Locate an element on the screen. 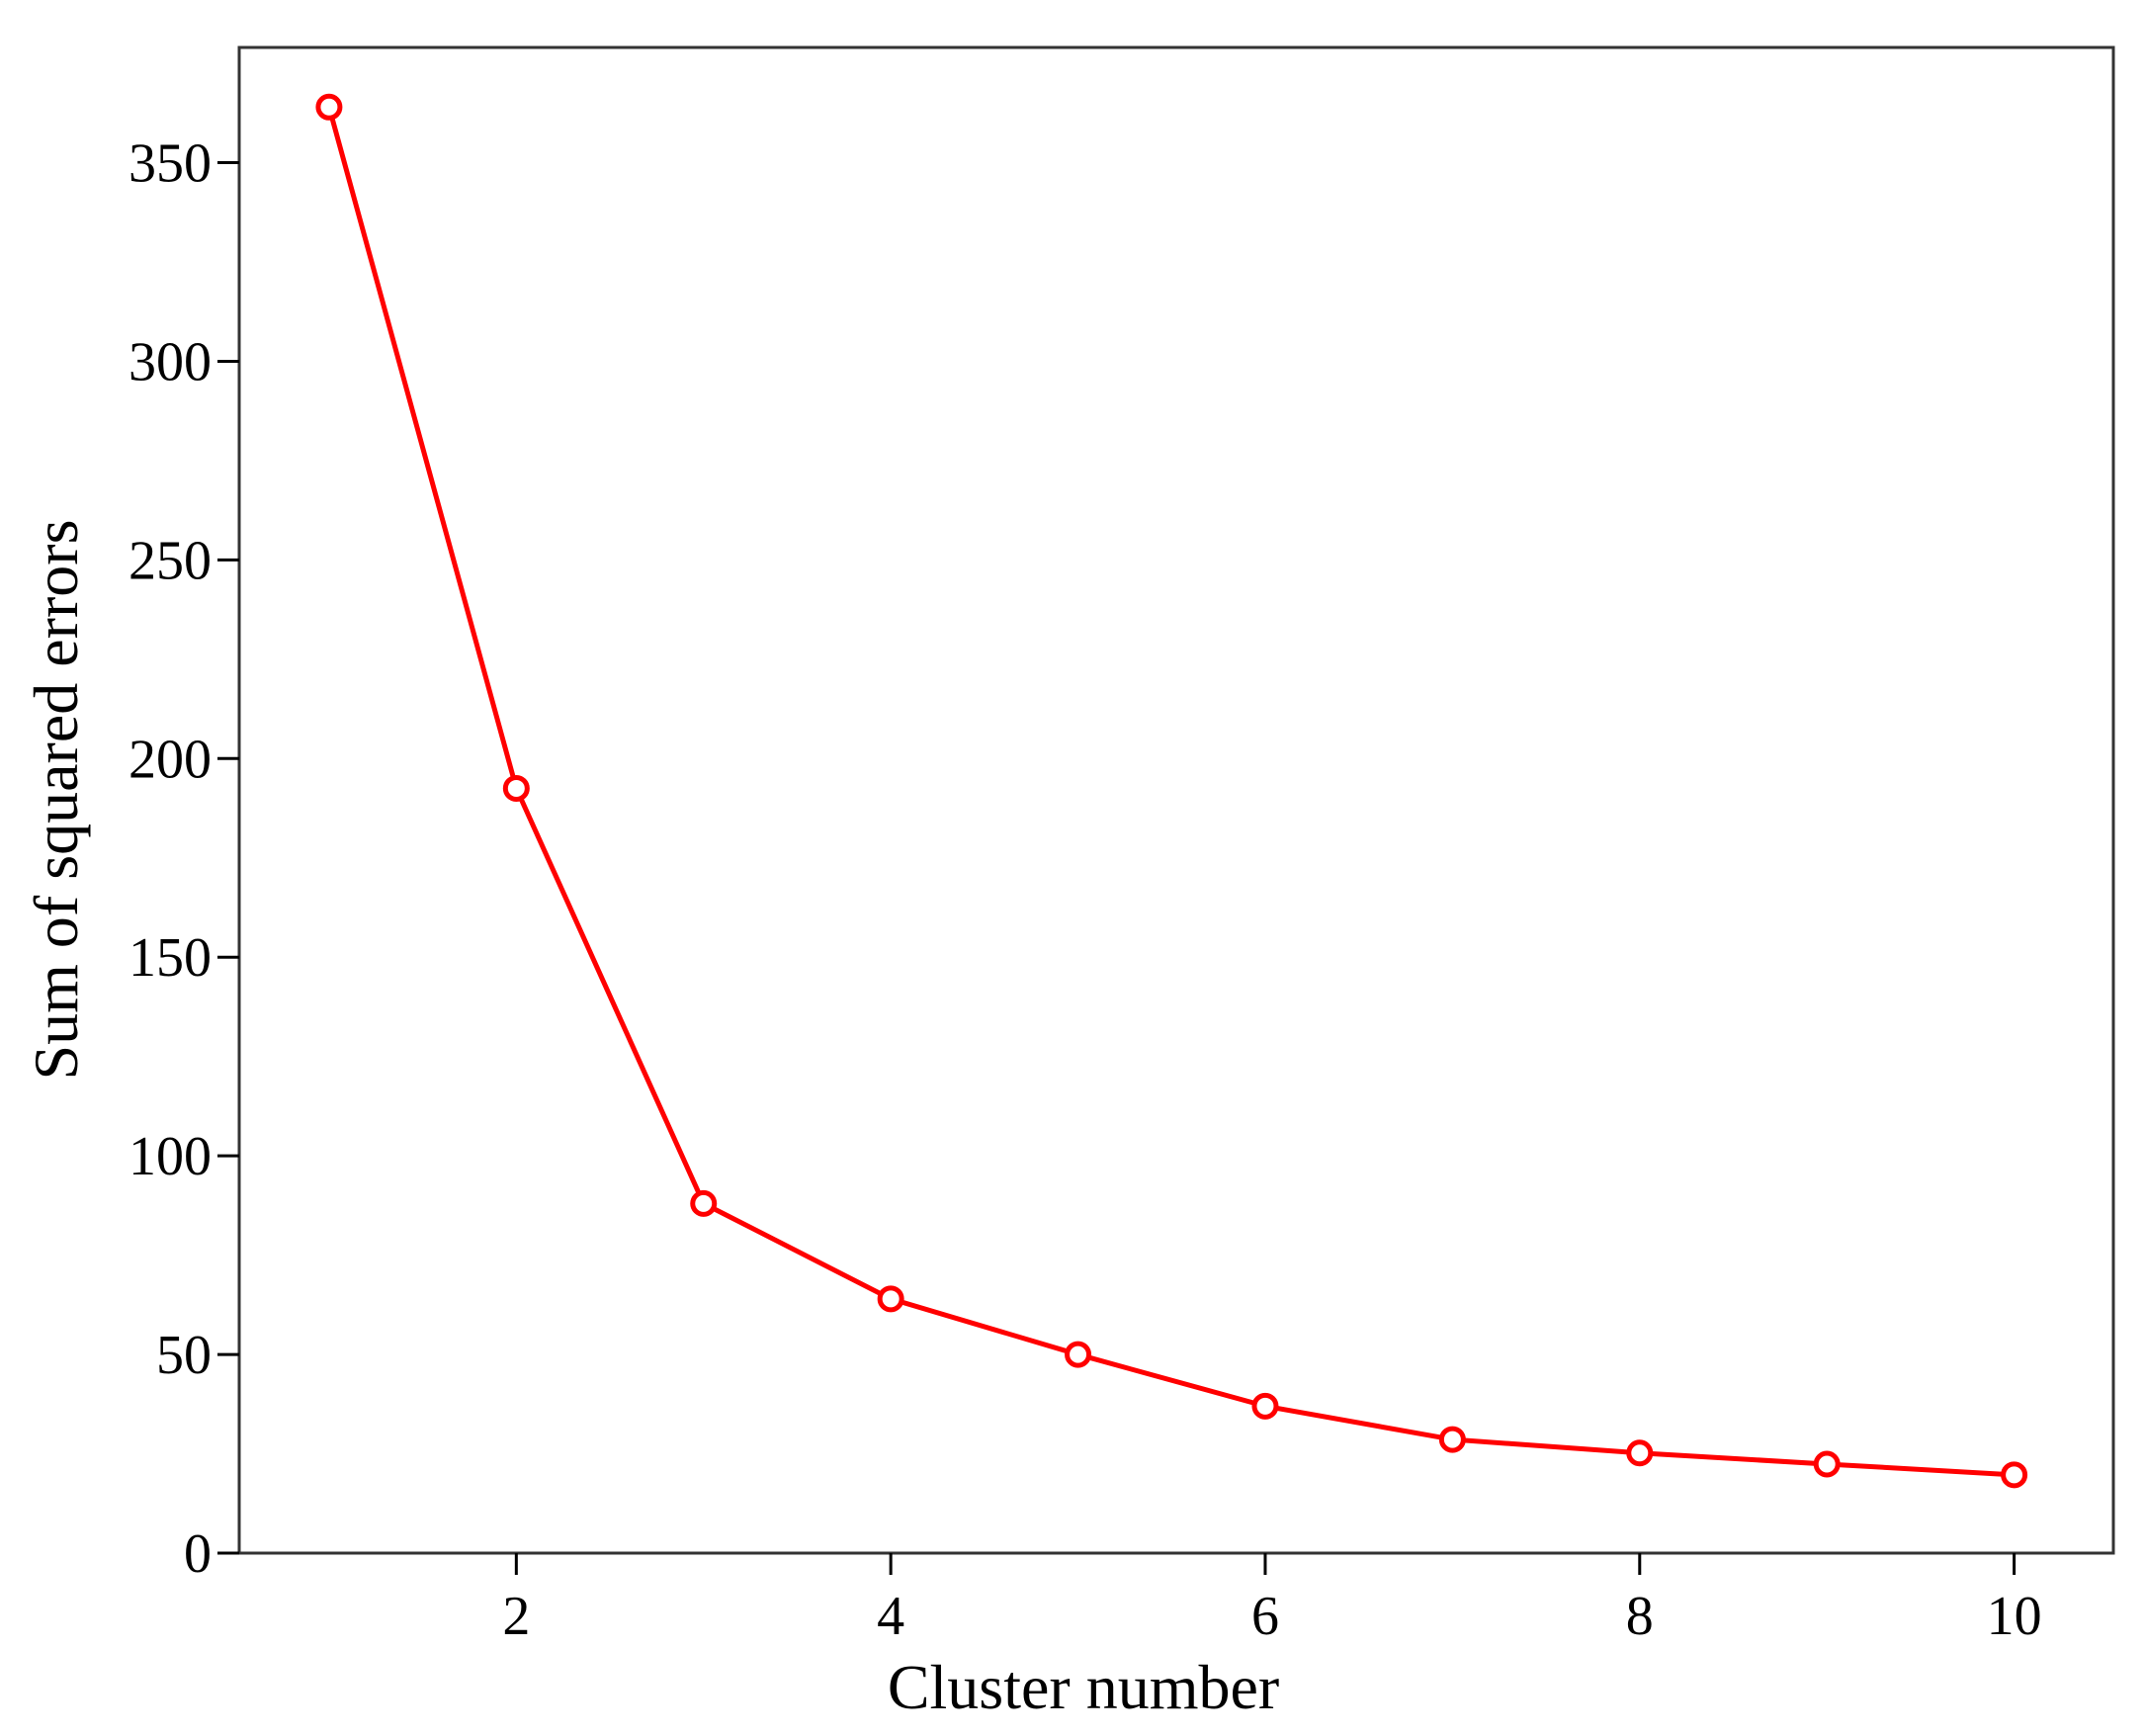  y-tick-label: 100 is located at coordinates (170, 1156).